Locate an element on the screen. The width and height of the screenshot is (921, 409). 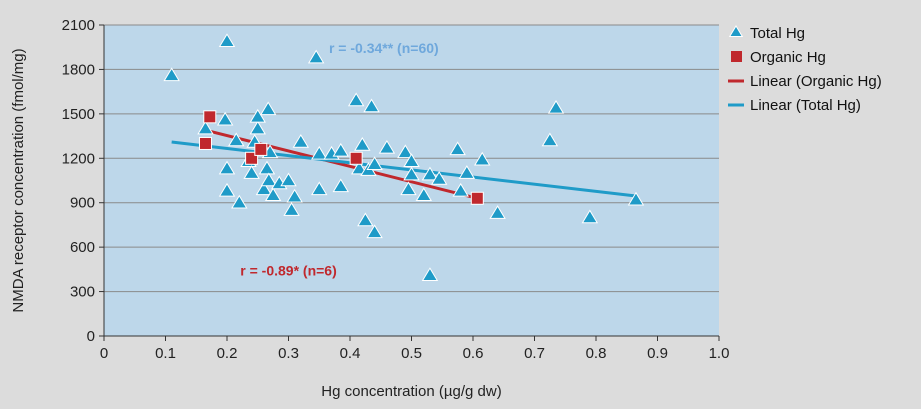
annotation-total-hg-r: r = -0.34** (n=60) is located at coordinates (384, 48).